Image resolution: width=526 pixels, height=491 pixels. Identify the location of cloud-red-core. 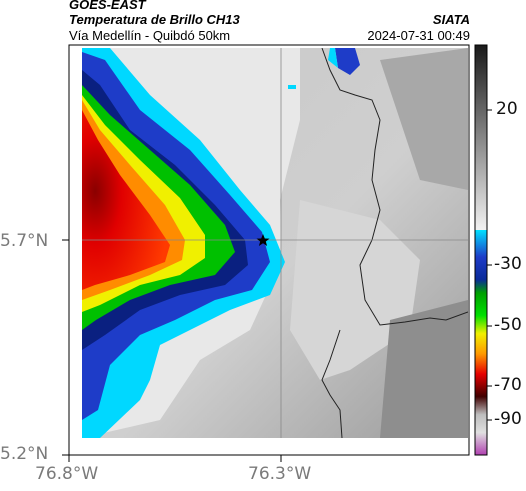
(126, 200).